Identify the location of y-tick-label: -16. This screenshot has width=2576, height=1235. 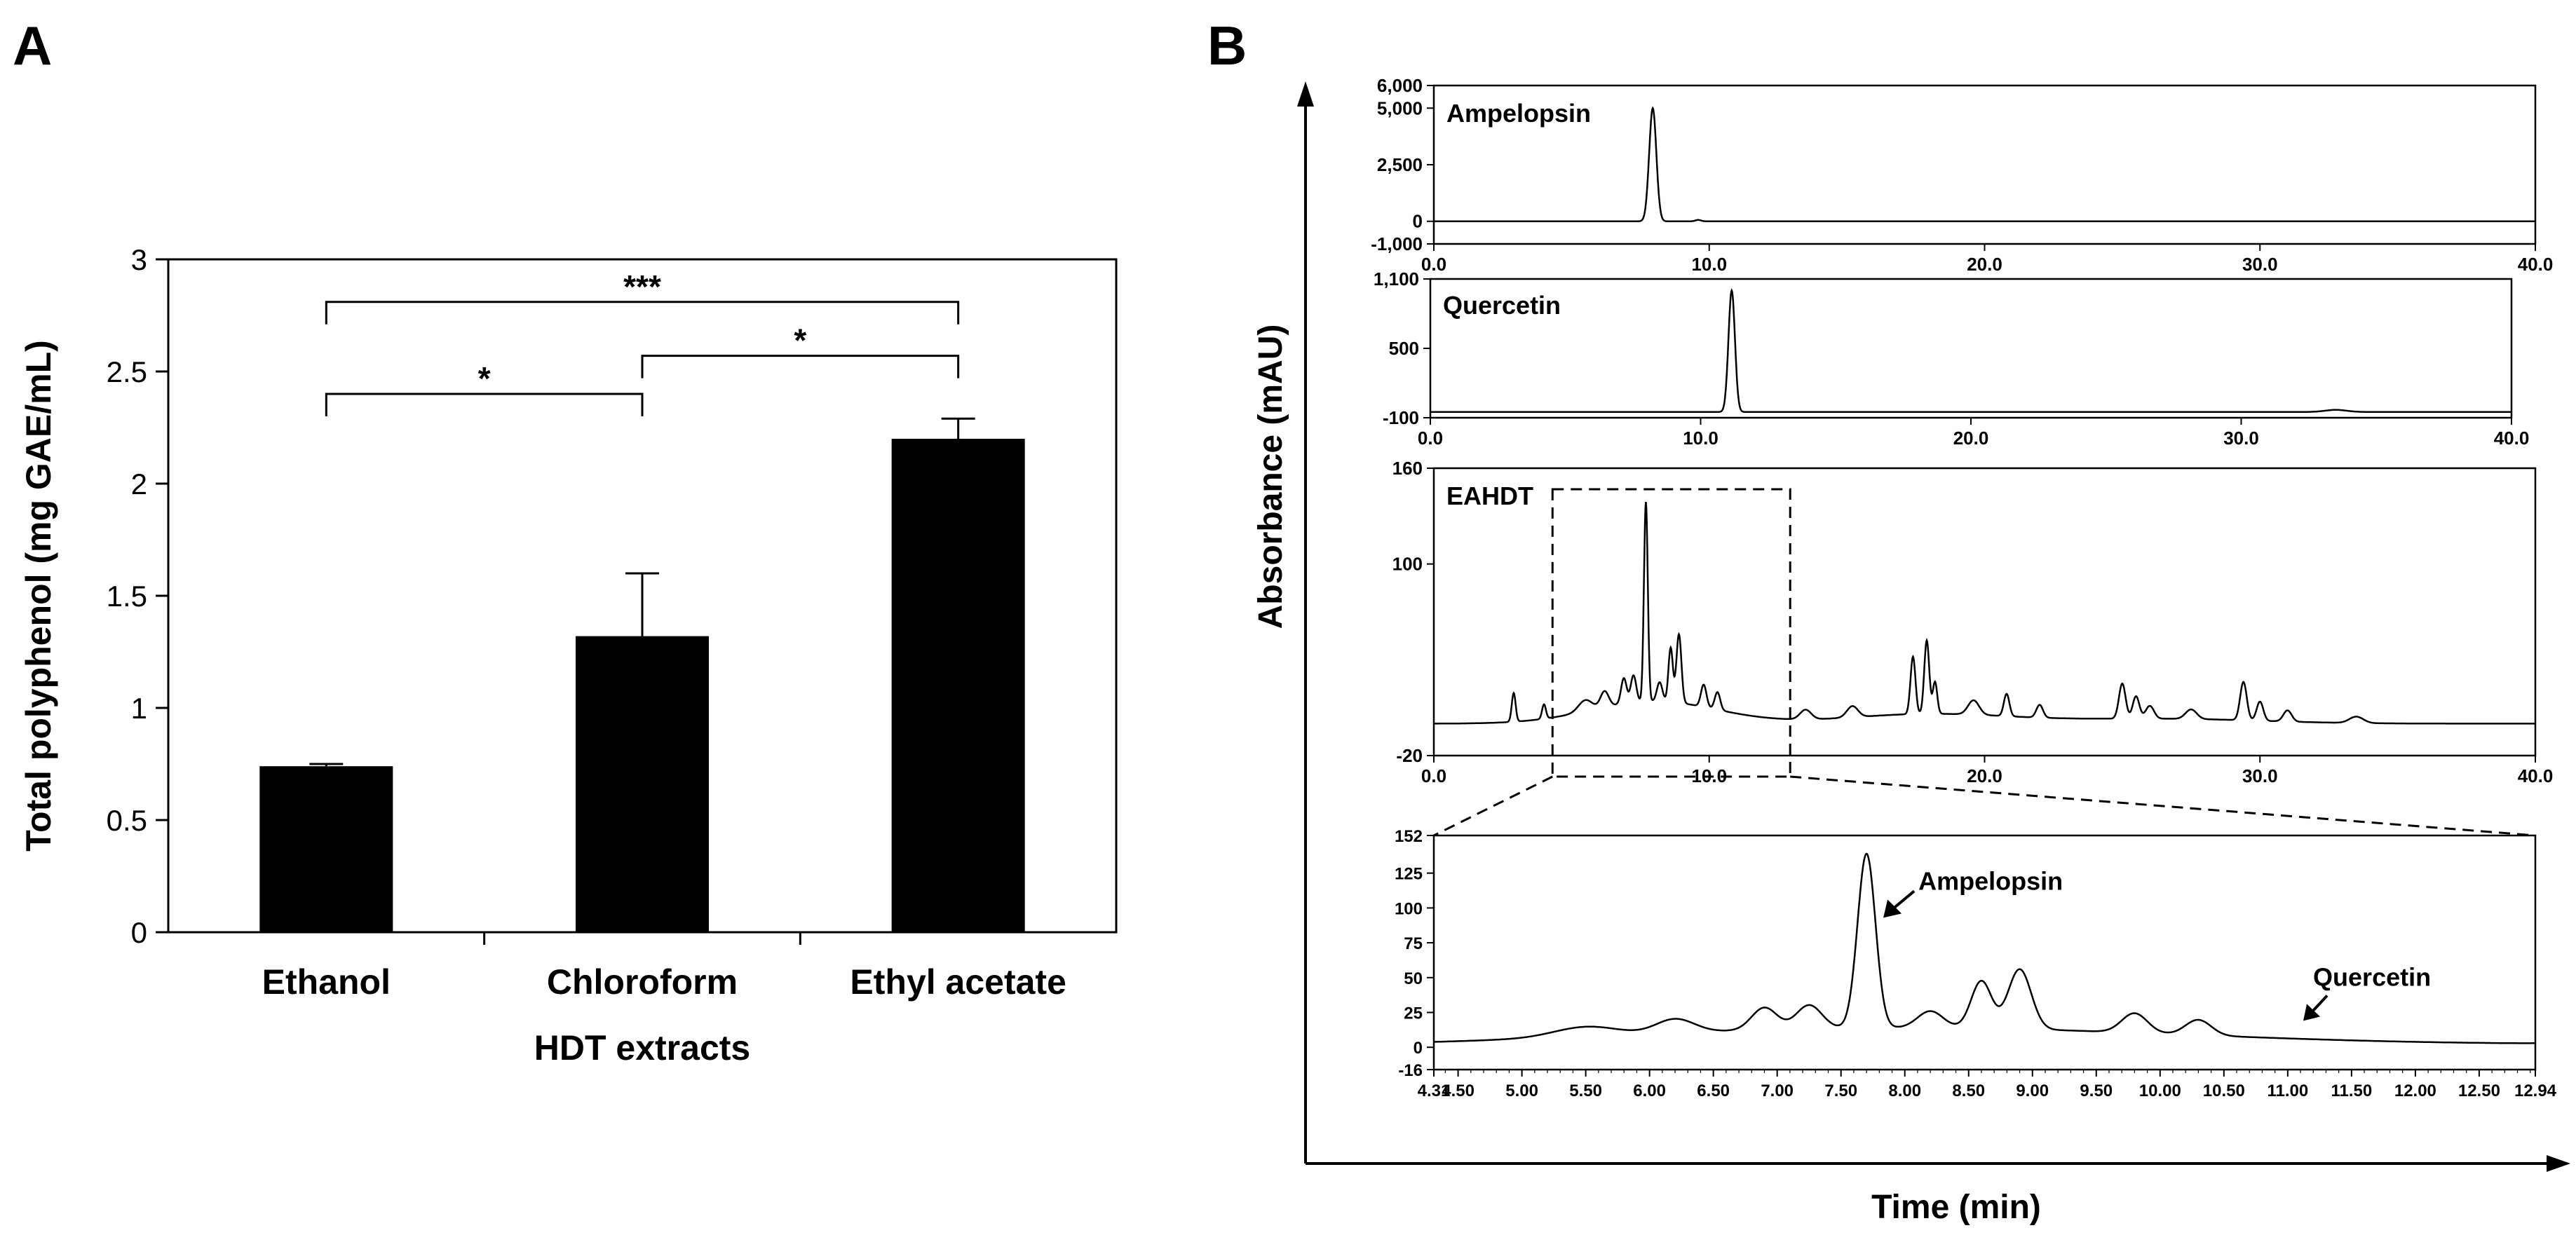
(1410, 1071).